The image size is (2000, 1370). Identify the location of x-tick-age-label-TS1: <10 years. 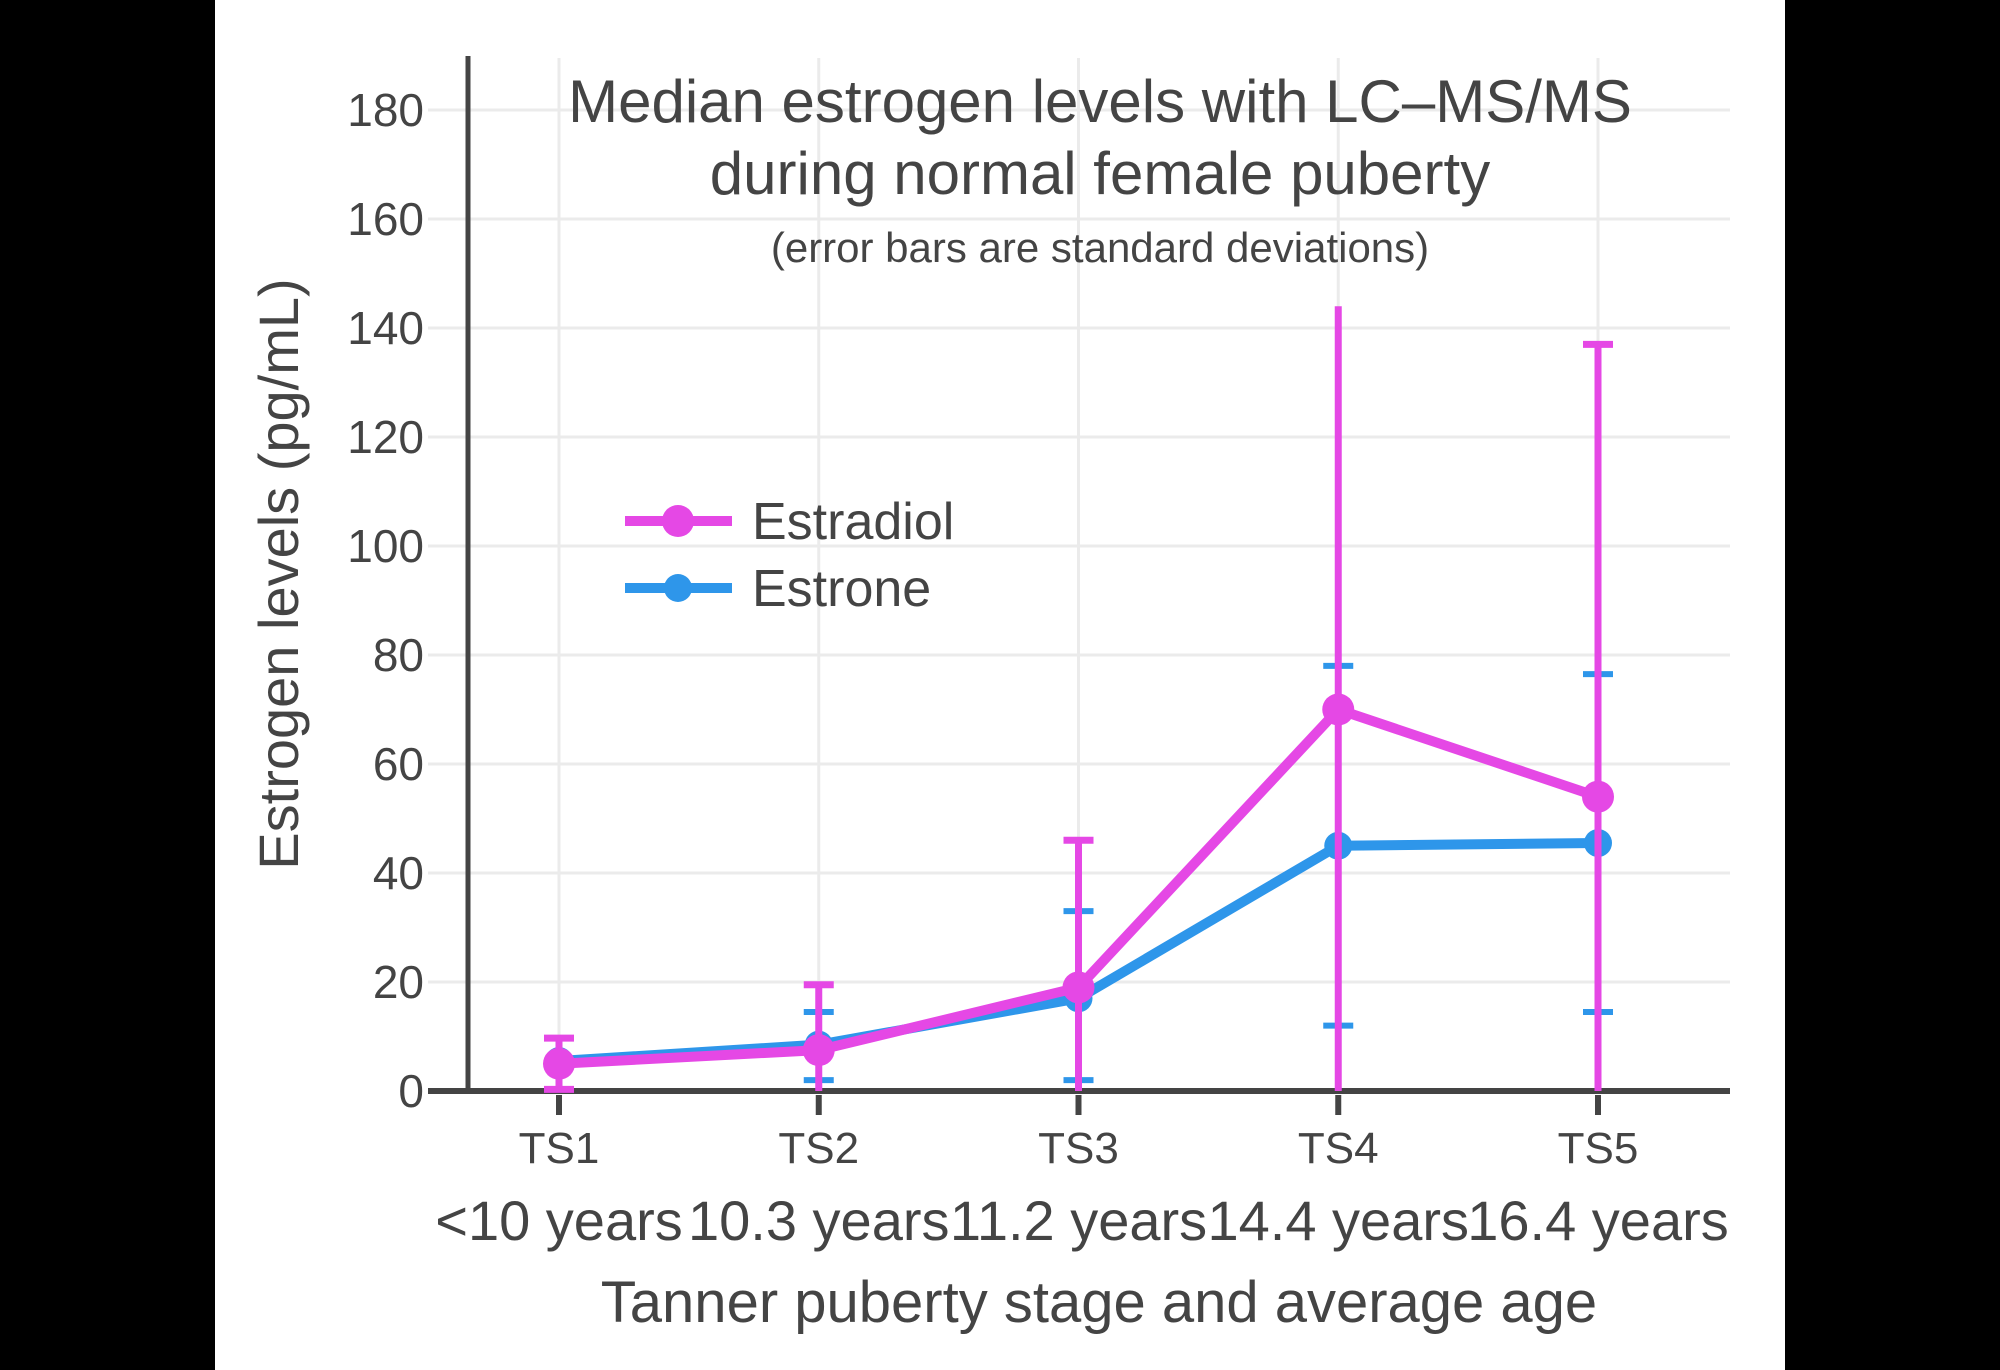
(559, 1220).